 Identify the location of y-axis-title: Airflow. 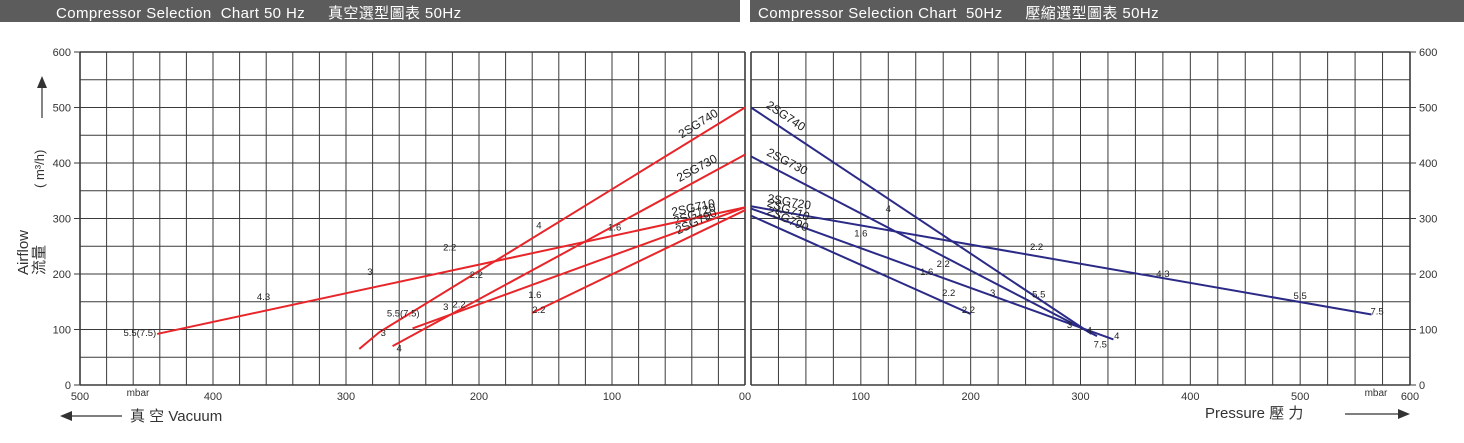
(23, 252).